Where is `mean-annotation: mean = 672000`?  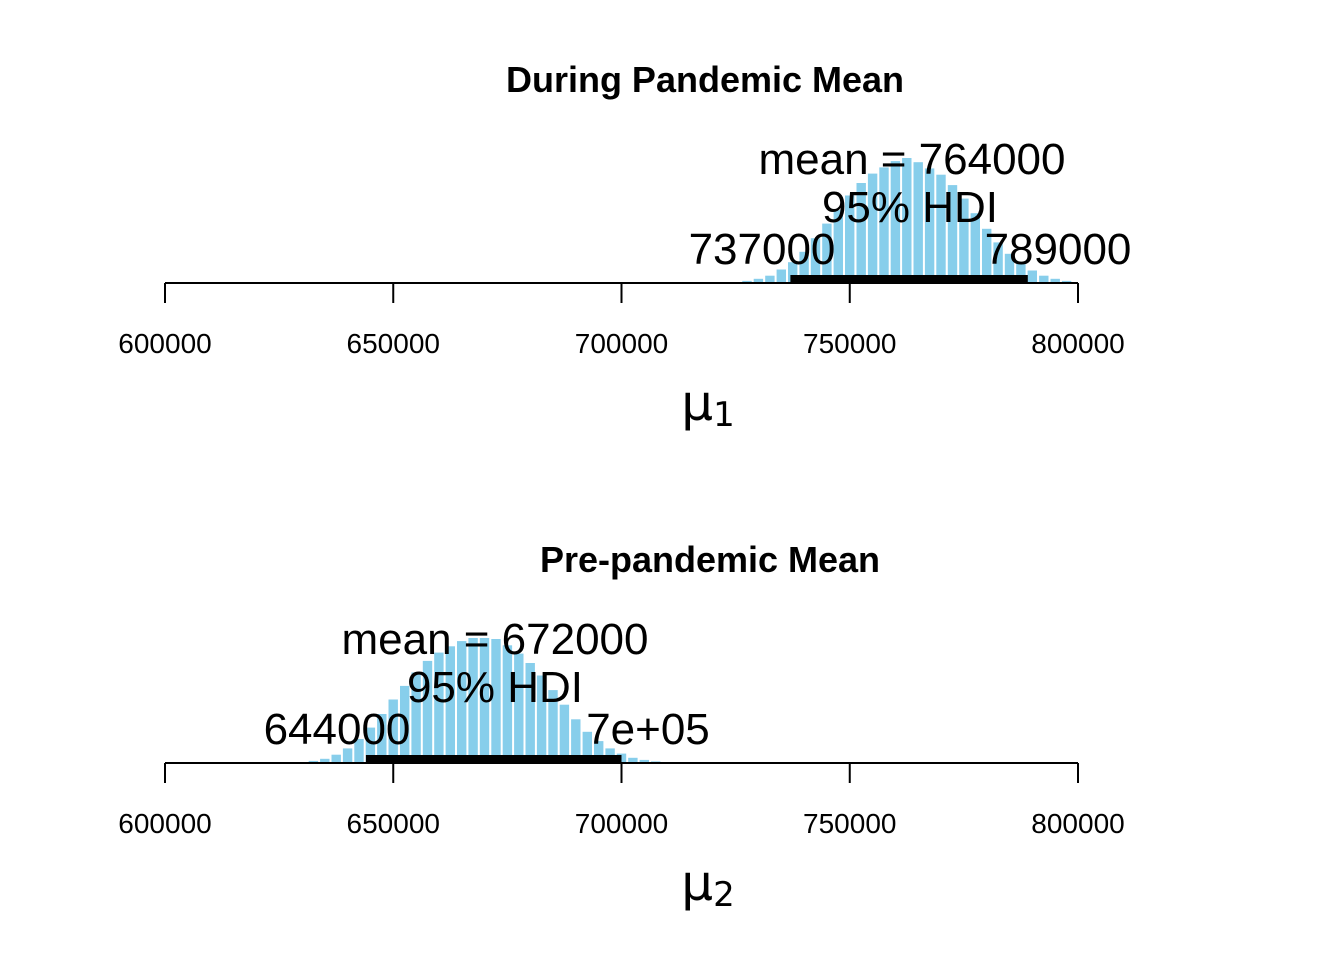 mean-annotation: mean = 672000 is located at coordinates (494, 639).